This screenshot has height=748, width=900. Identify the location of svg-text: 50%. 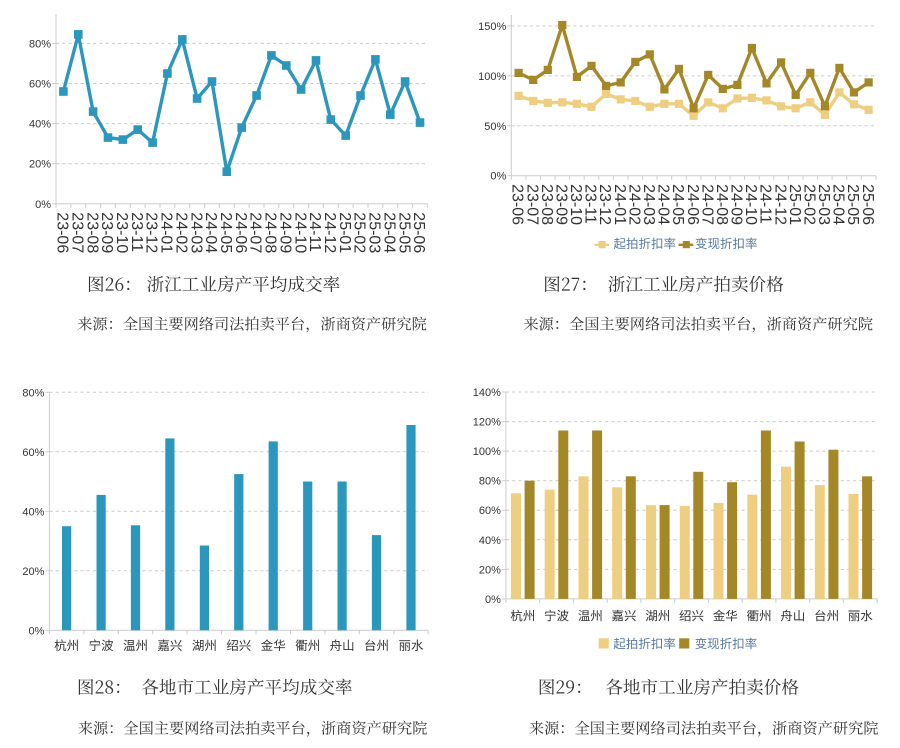
(495, 127).